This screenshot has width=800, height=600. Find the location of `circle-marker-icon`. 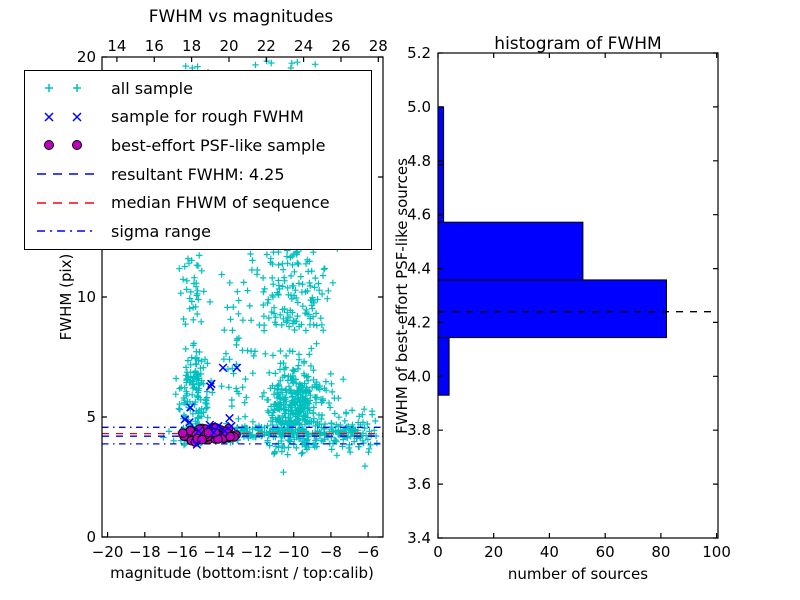

circle-marker-icon is located at coordinates (63, 145).